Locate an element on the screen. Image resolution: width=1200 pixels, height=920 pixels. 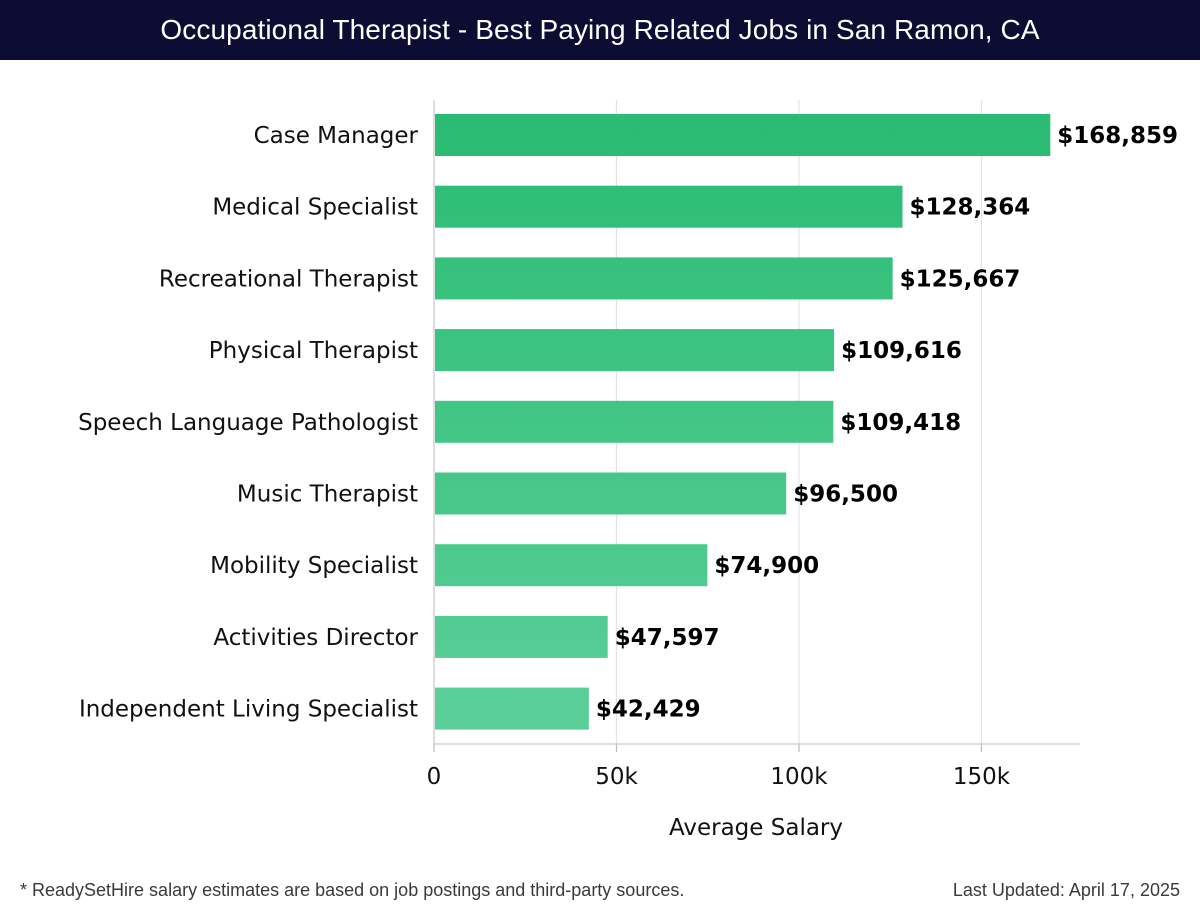
x-tick-label: 150k is located at coordinates (982, 777).